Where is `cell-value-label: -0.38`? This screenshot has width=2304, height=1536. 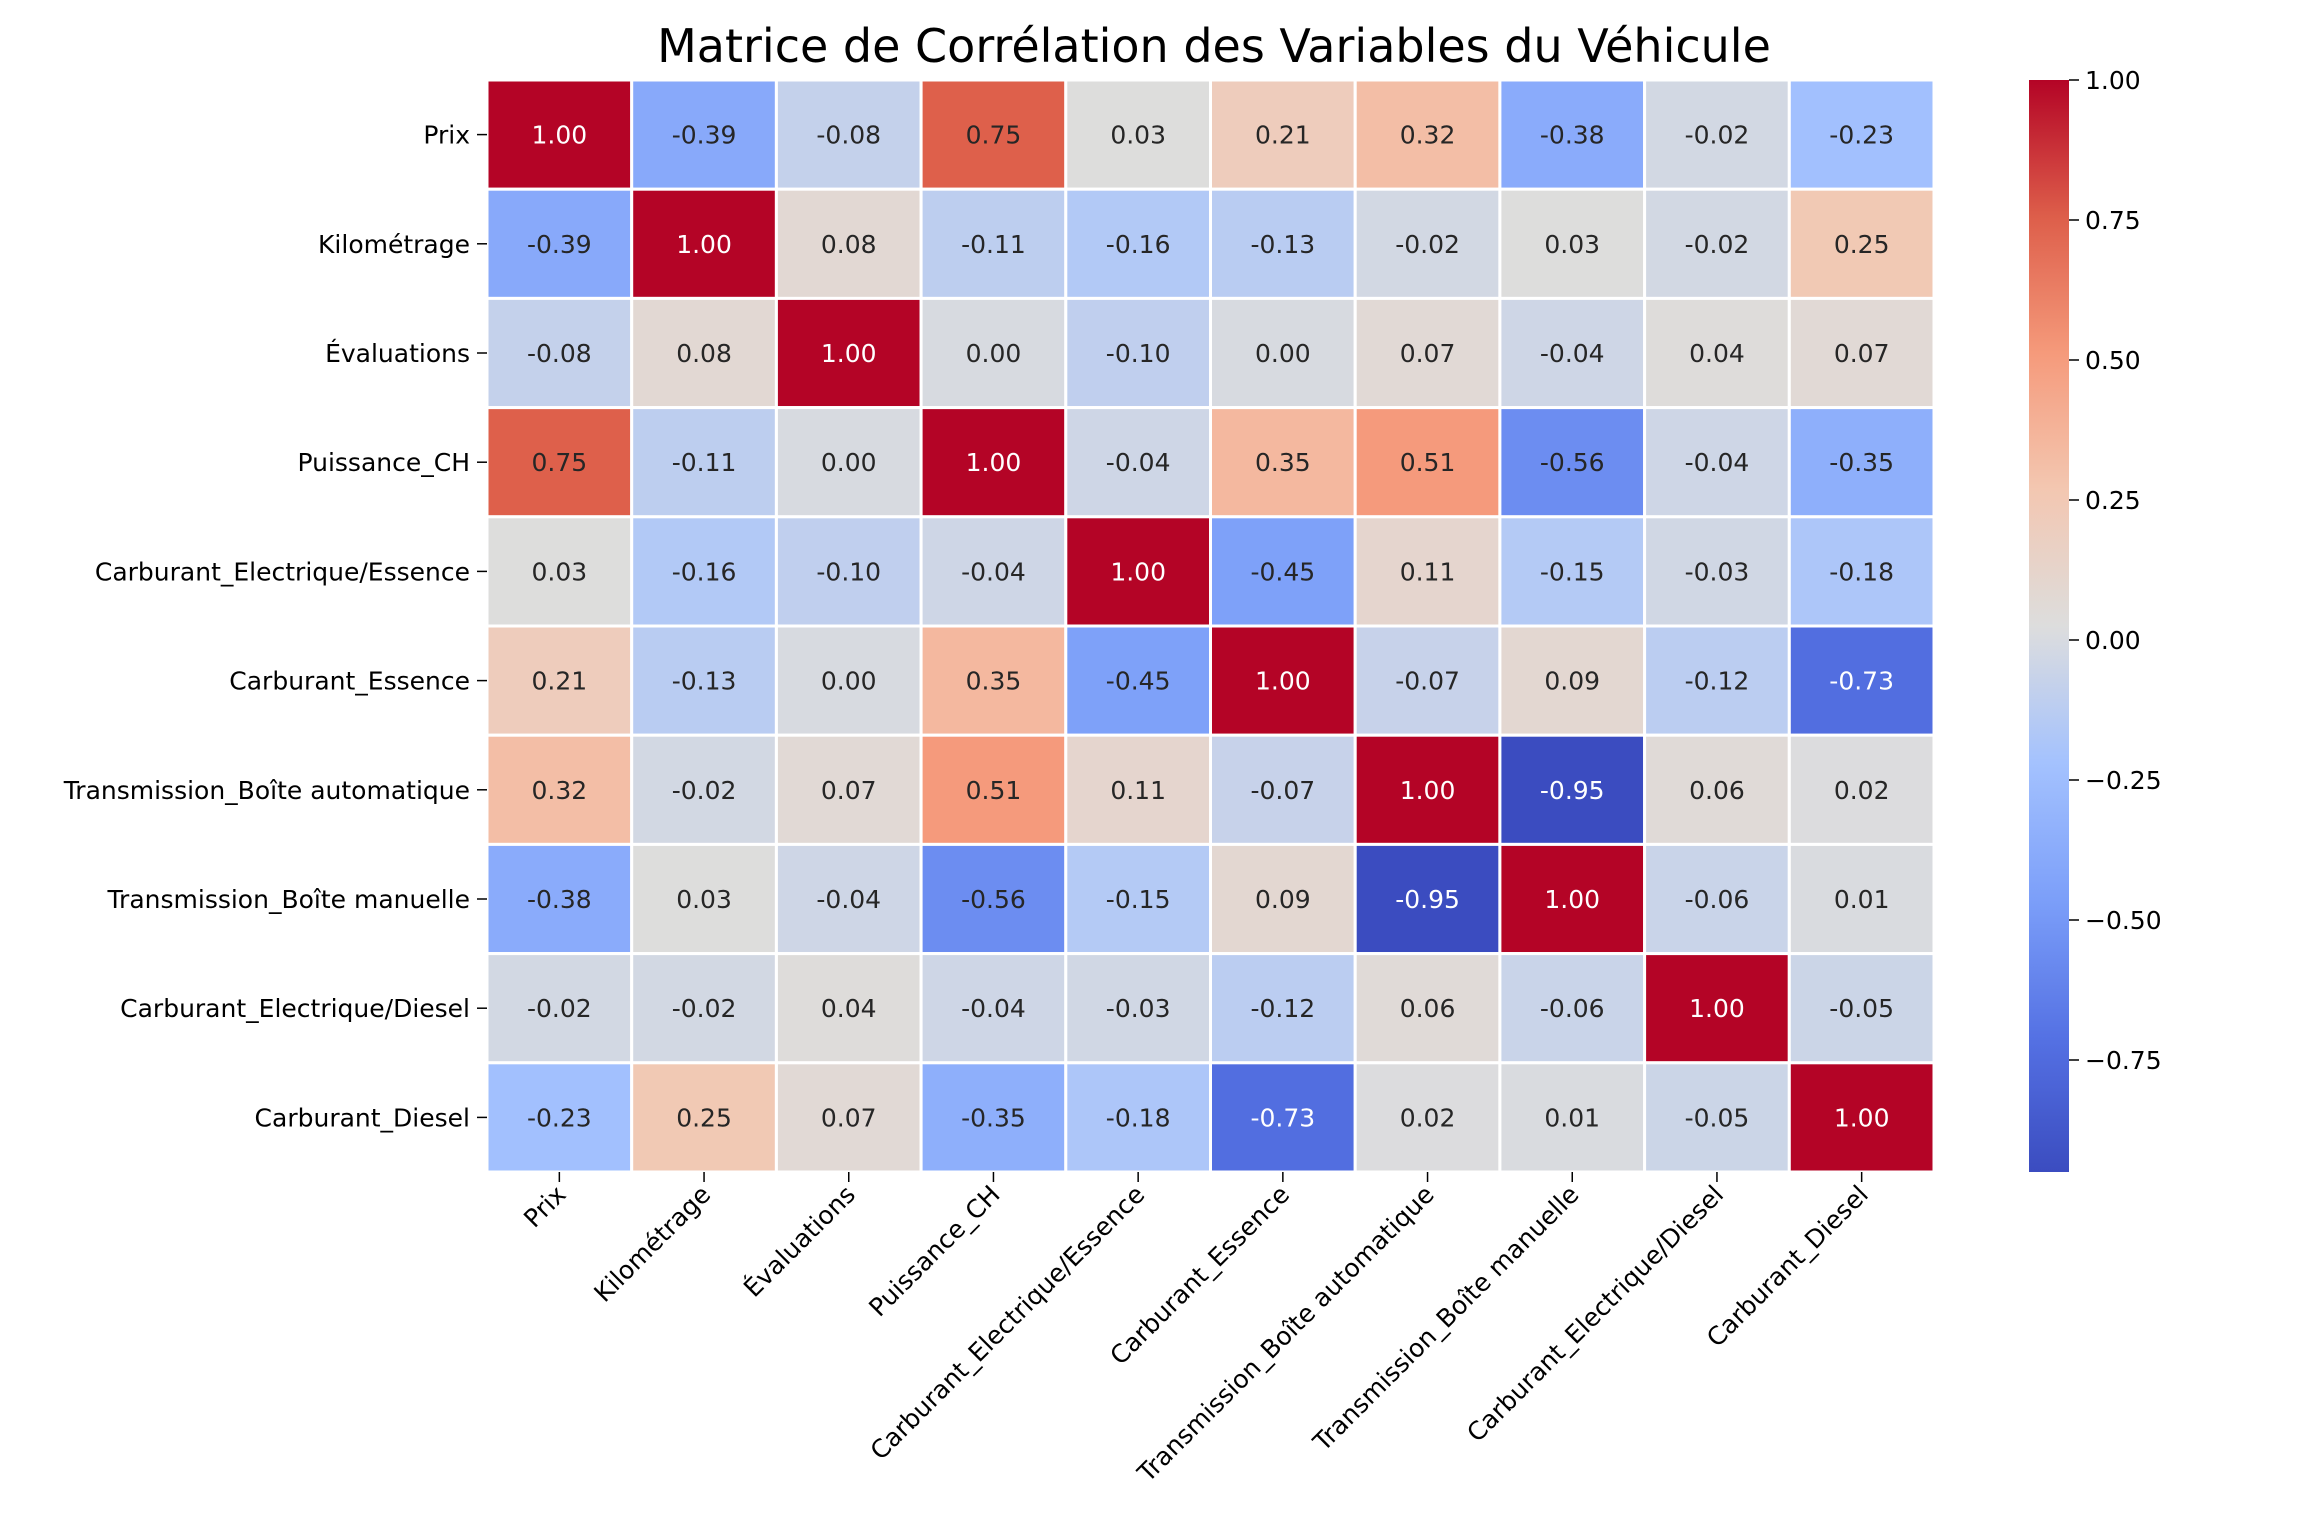 cell-value-label: -0.38 is located at coordinates (1572, 135).